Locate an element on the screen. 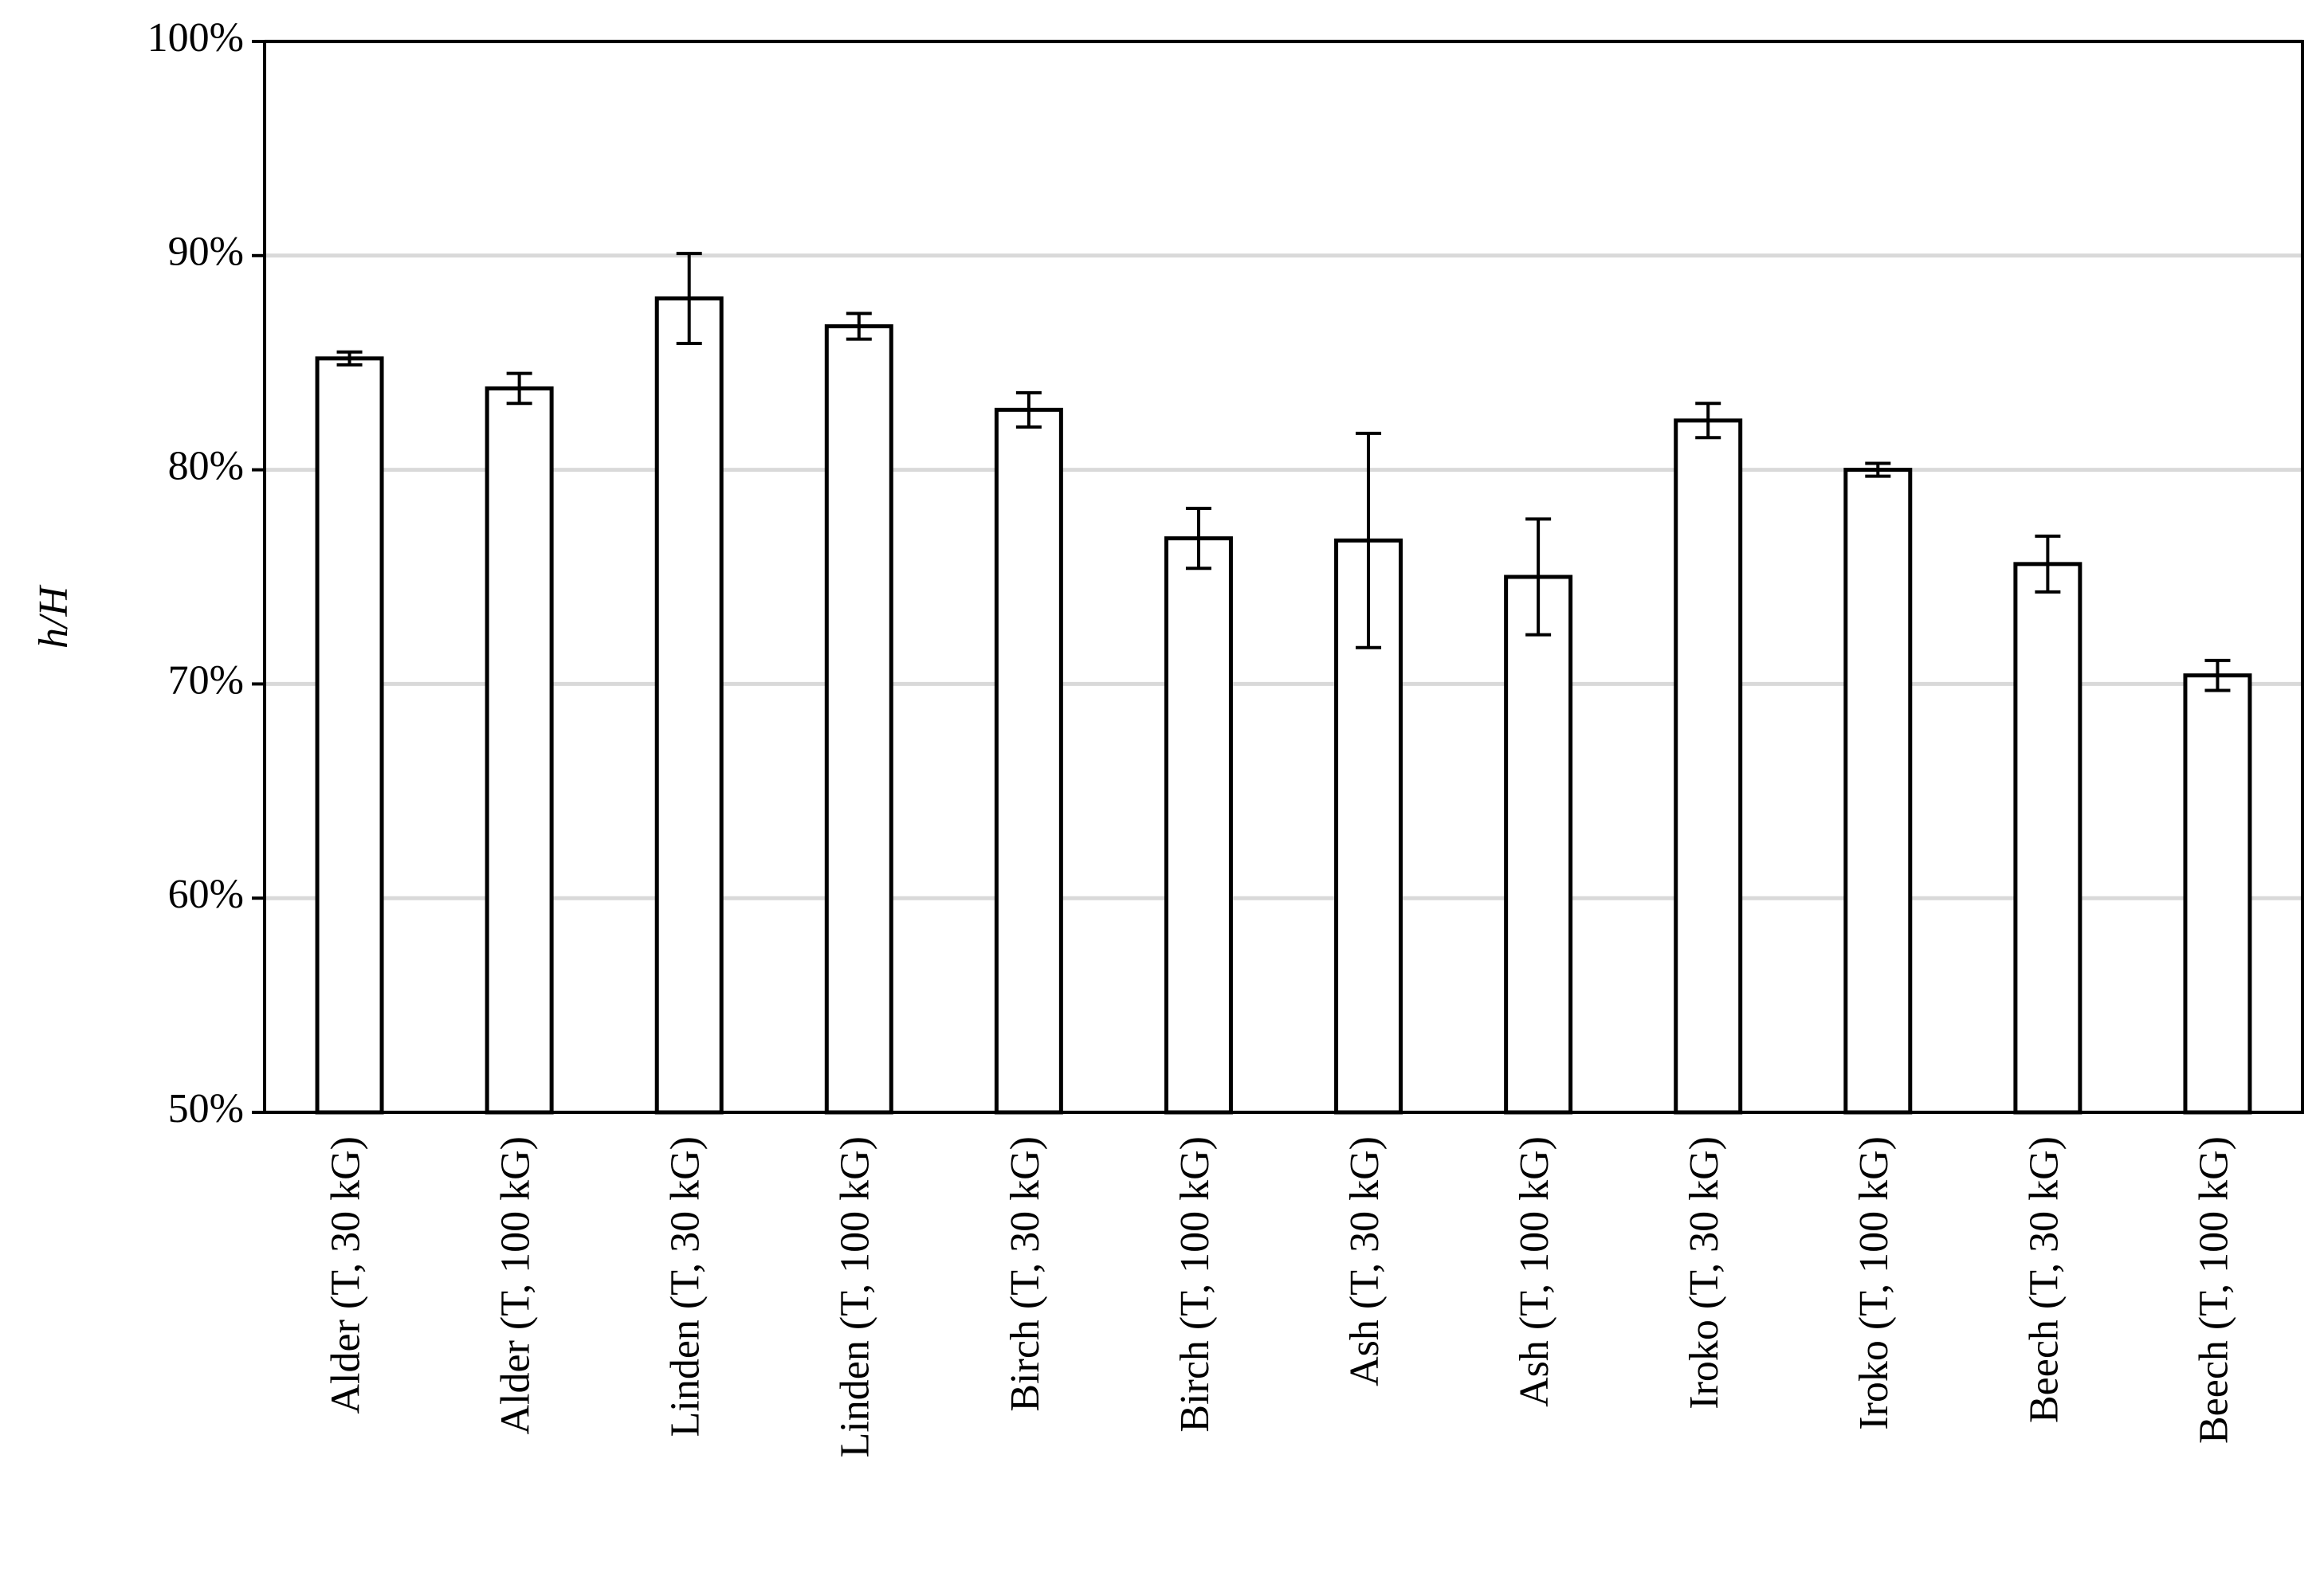  x-tick-label: Beech (T, 30 kG) is located at coordinates (2044, 1280).